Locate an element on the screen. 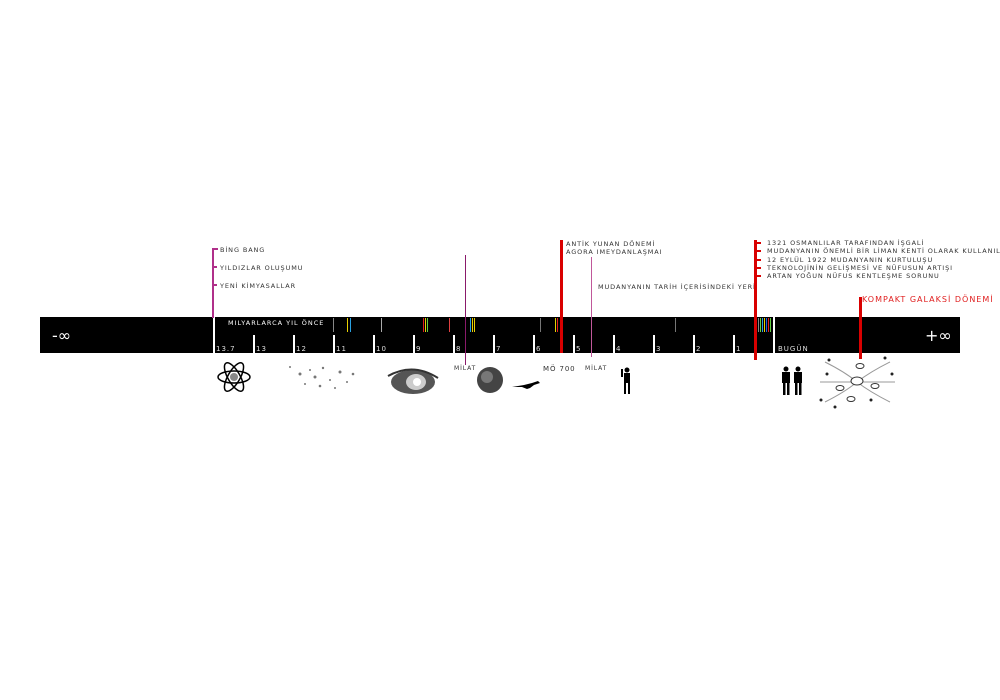  tick-label: 12 is located at coordinates (301, 349).